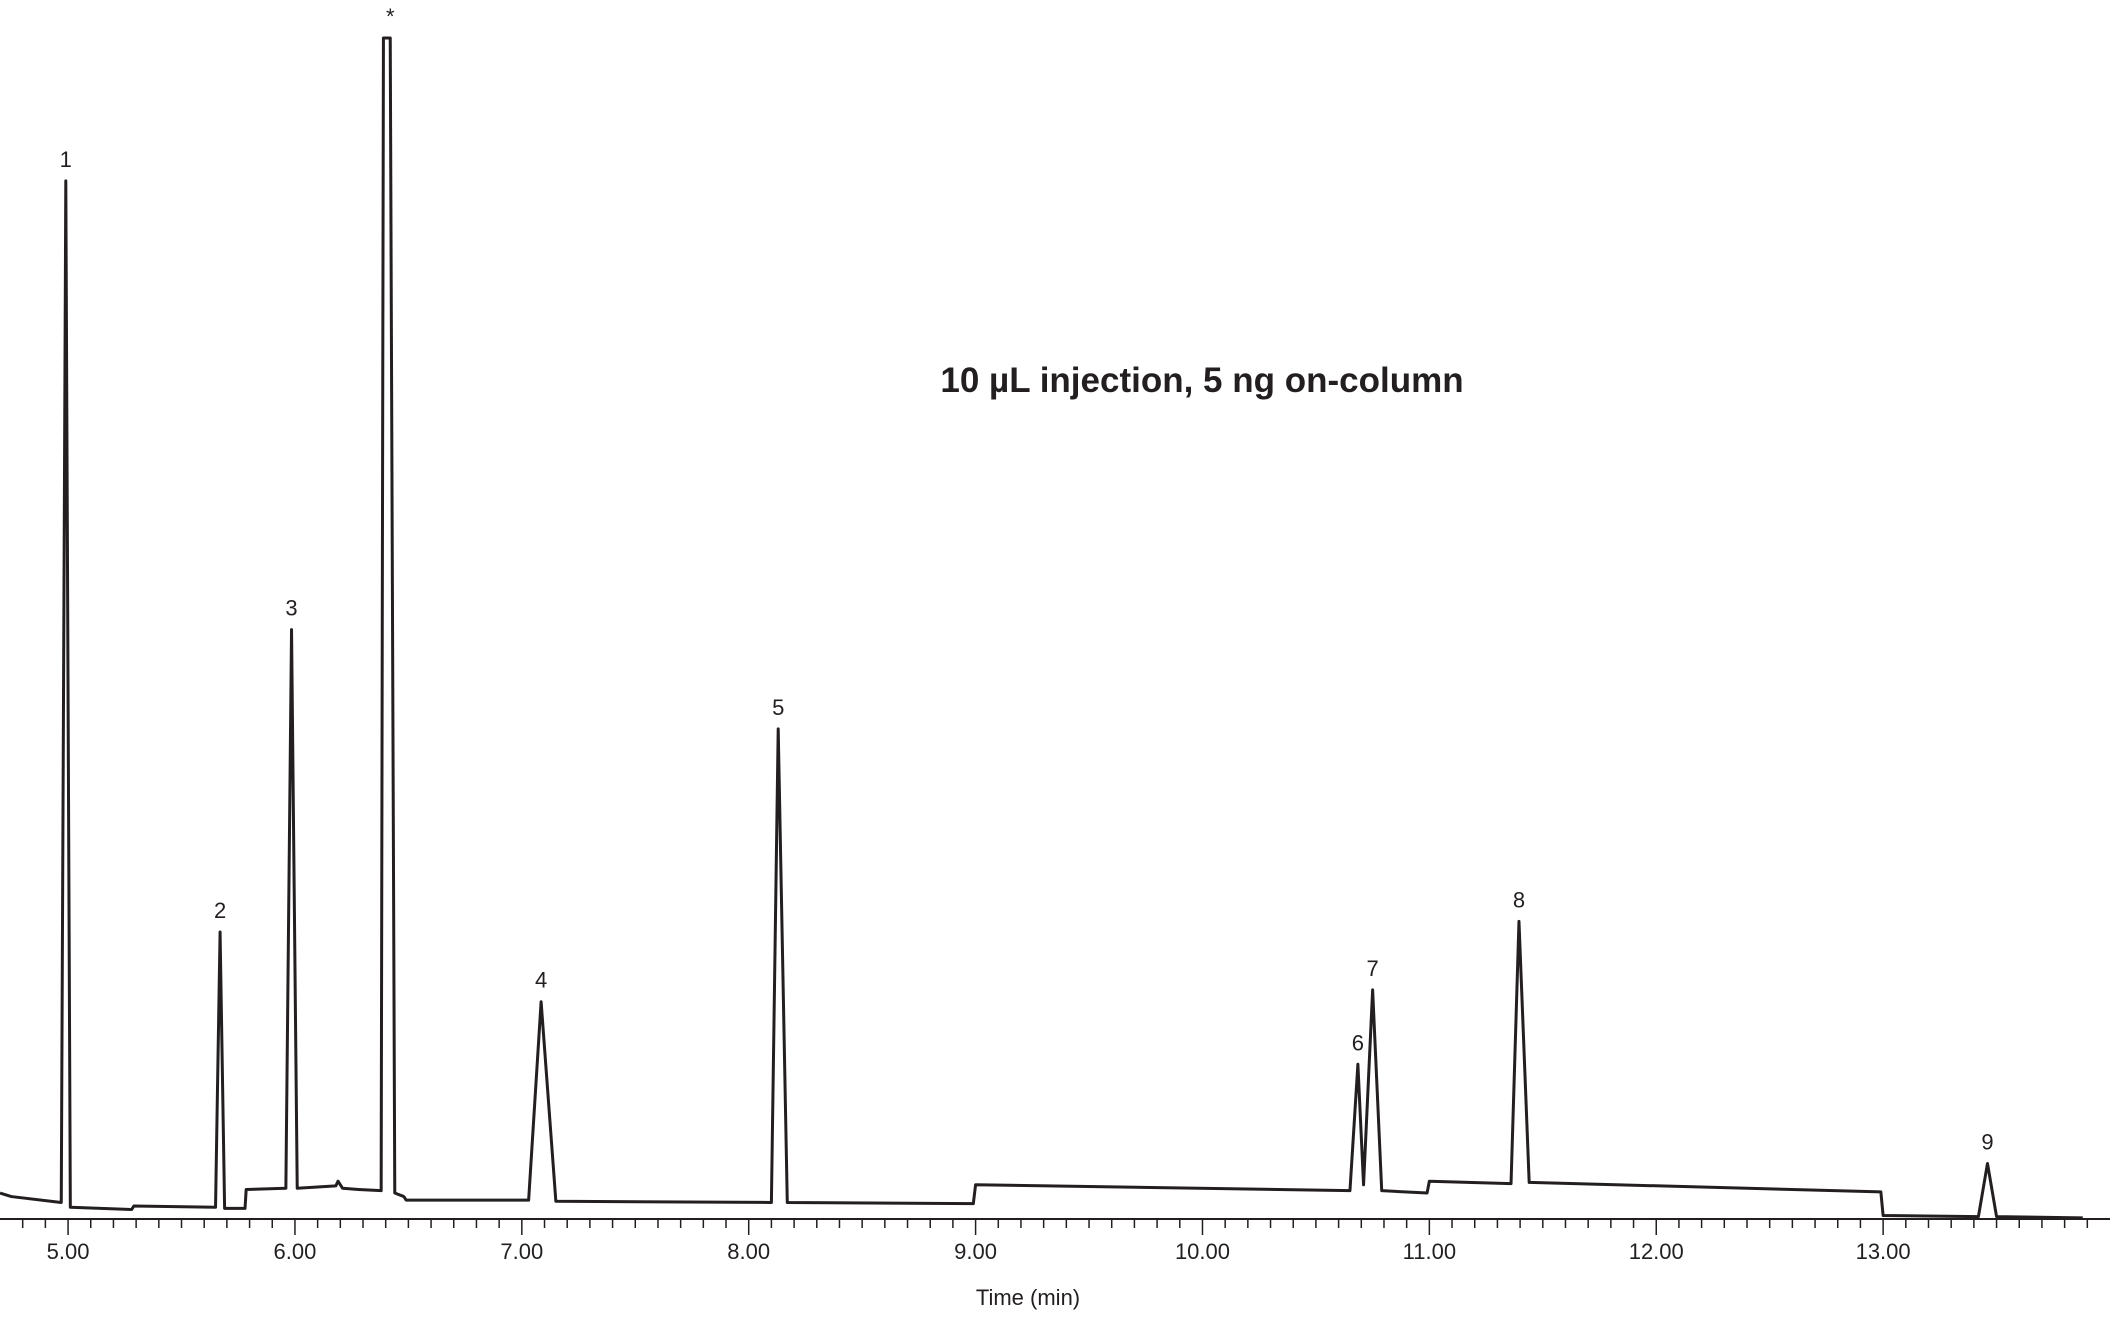  Describe the element at coordinates (390, 16) in the screenshot. I see `peak-label: *` at that location.